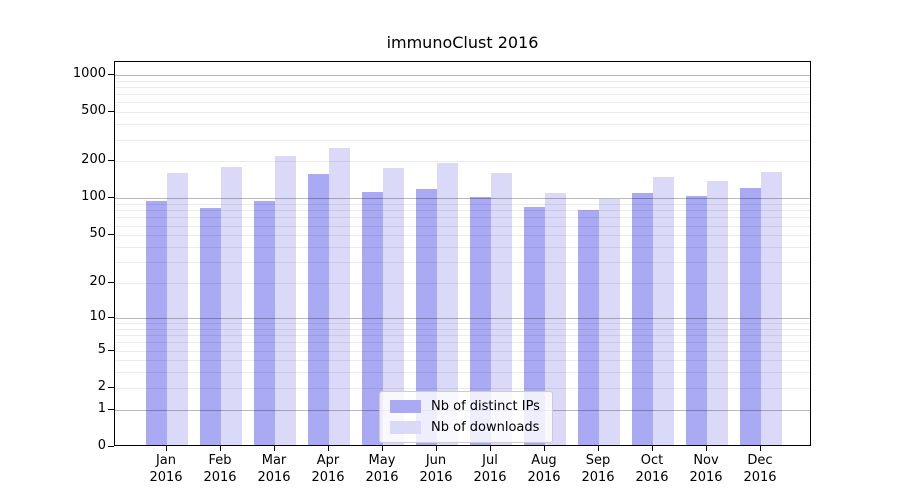 The height and width of the screenshot is (500, 900). I want to click on y-tick-label: 500, so click(93, 110).